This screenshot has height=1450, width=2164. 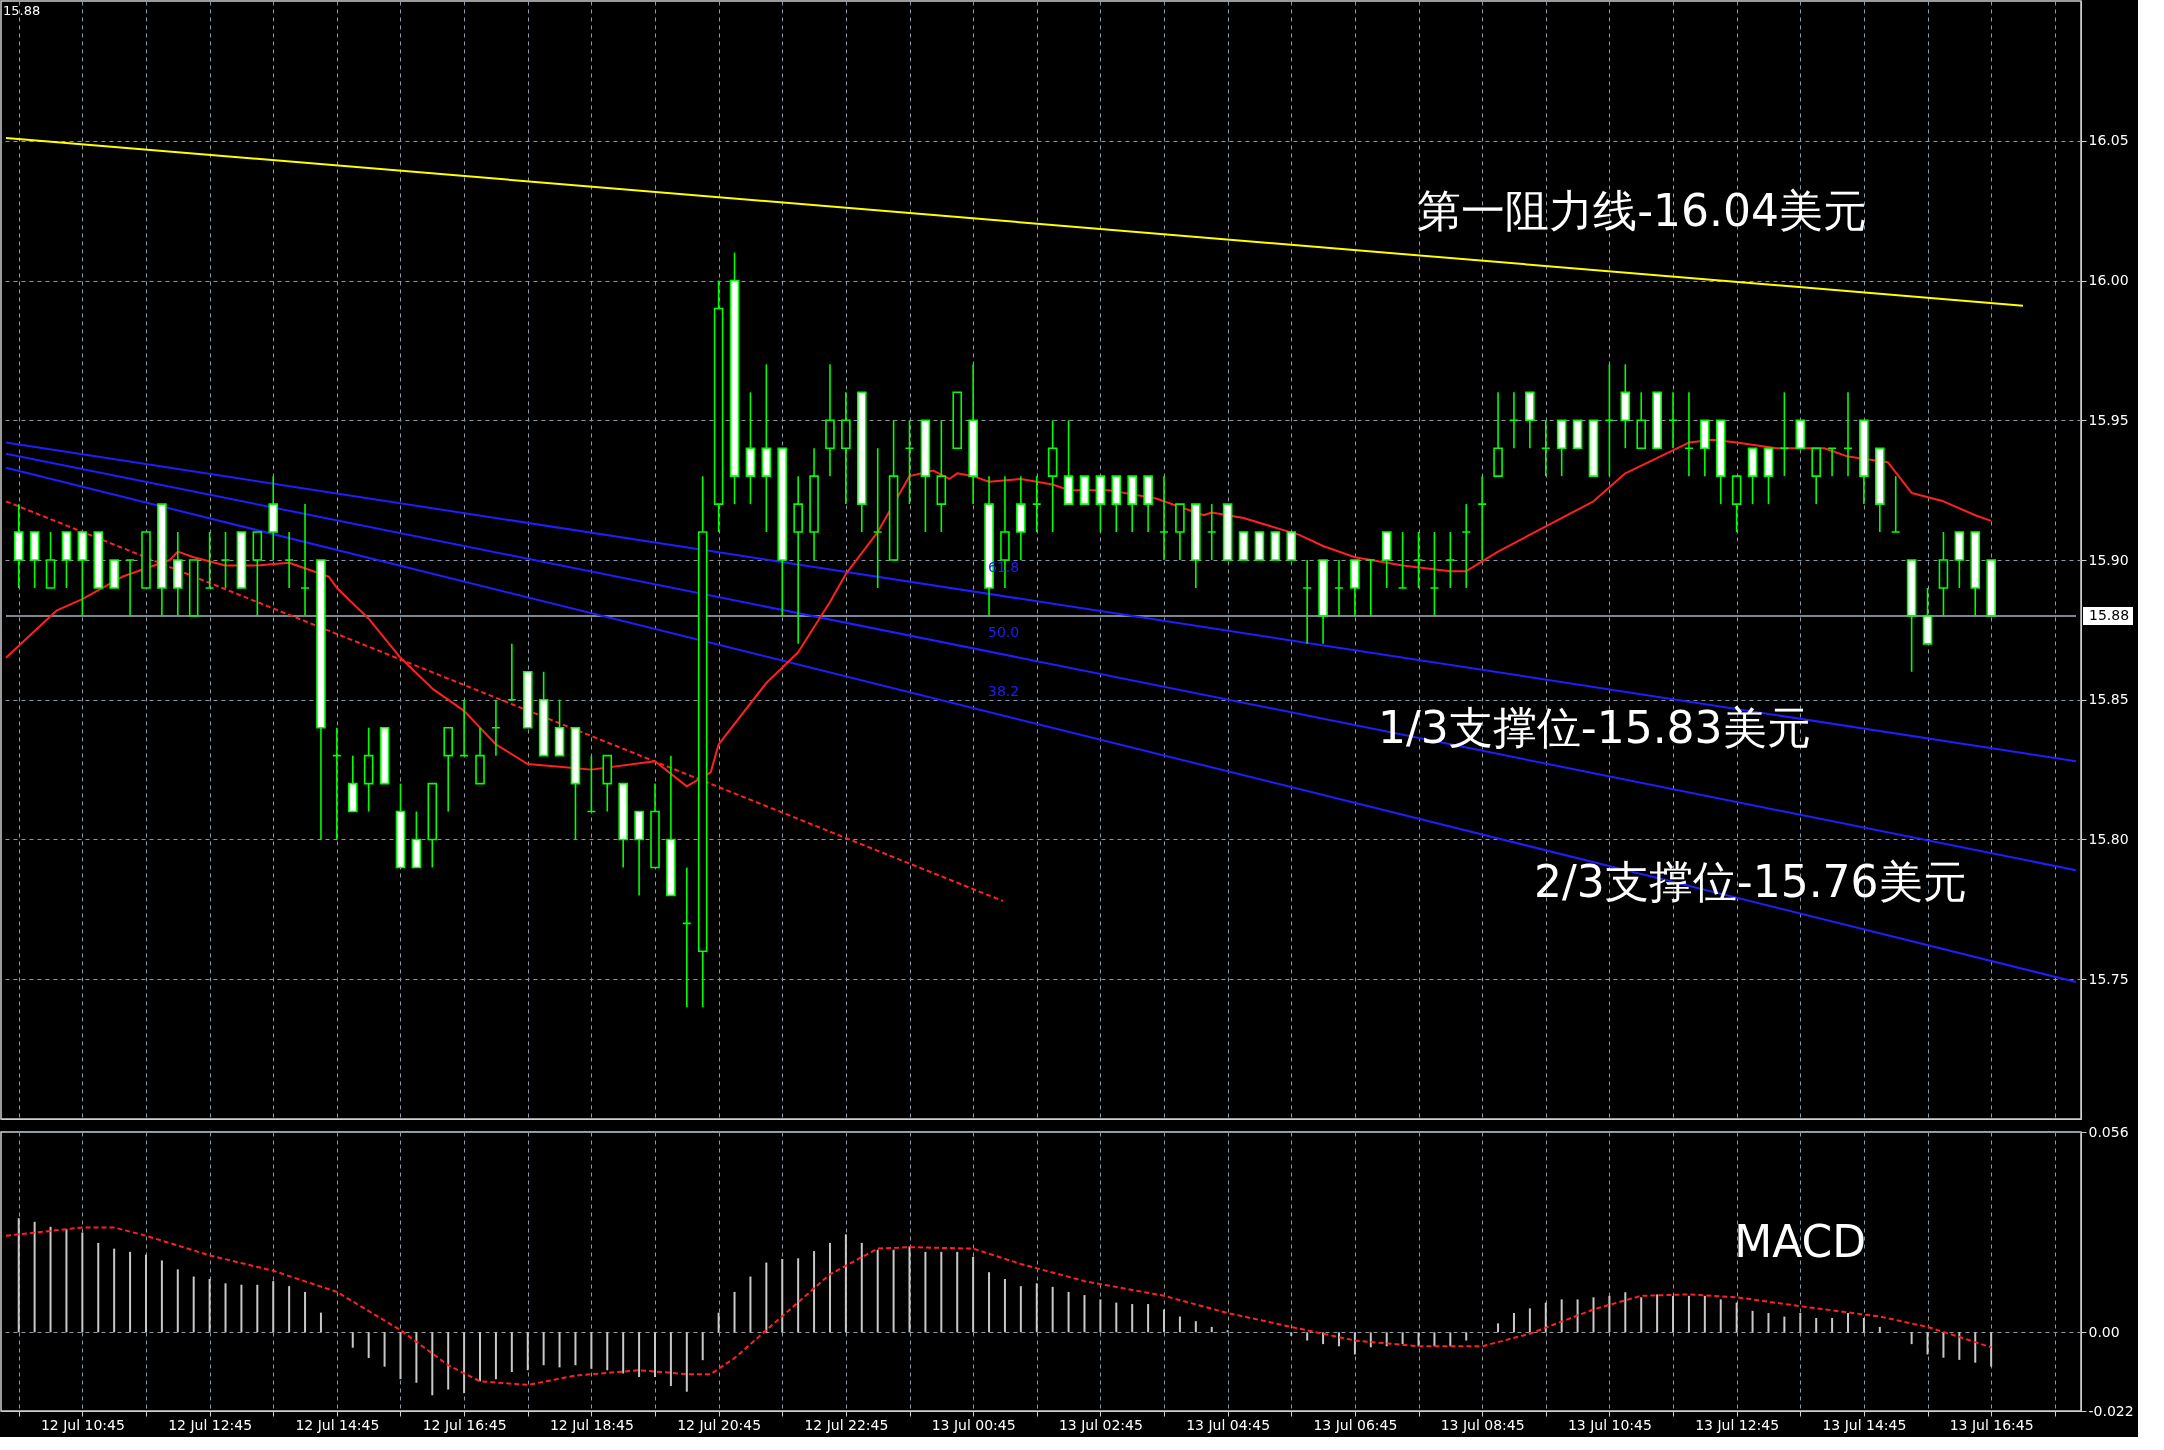 I want to click on y-tick-label: 15.75, so click(x=2108, y=978).